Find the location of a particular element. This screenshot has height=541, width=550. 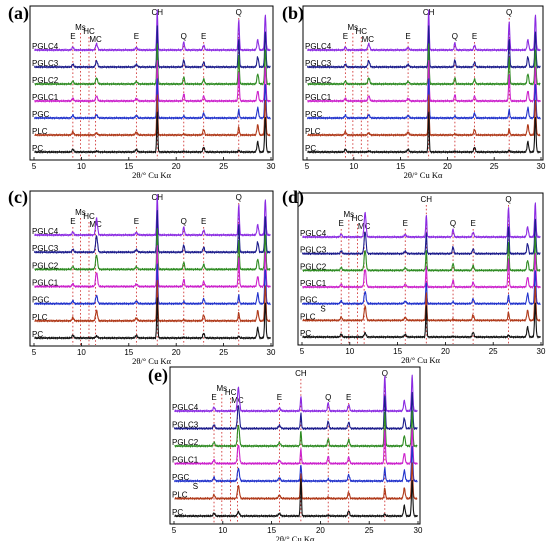

panel-letter: (d) is located at coordinates (293, 197).